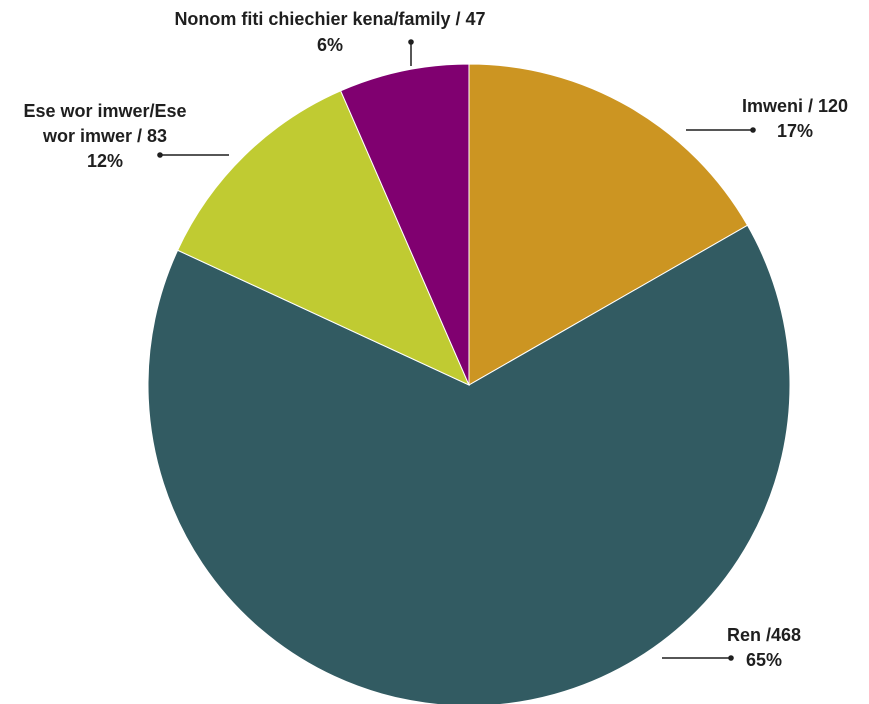  Describe the element at coordinates (329, 19) in the screenshot. I see `slice-label-nonom: Nonom fiti chiechier kena/family / 47` at that location.